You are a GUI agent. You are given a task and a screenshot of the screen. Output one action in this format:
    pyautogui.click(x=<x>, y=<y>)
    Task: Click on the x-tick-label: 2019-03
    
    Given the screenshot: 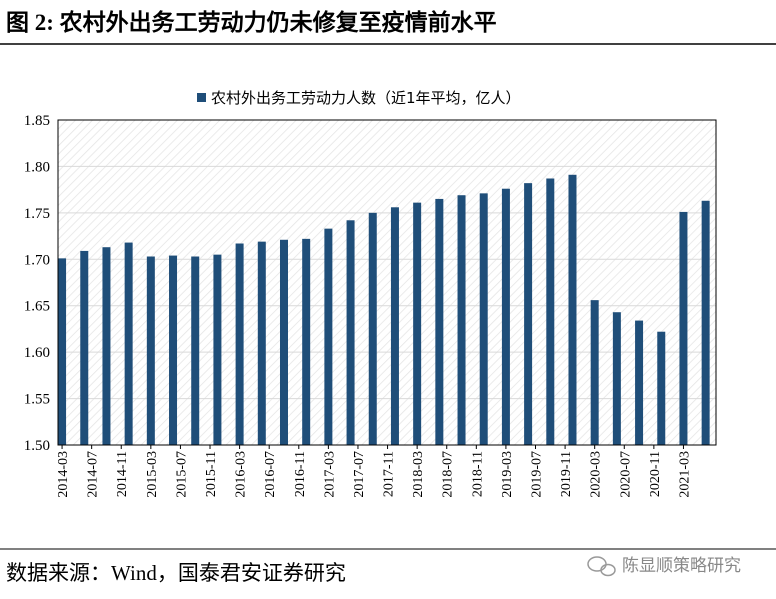 What is the action you would take?
    pyautogui.click(x=507, y=474)
    